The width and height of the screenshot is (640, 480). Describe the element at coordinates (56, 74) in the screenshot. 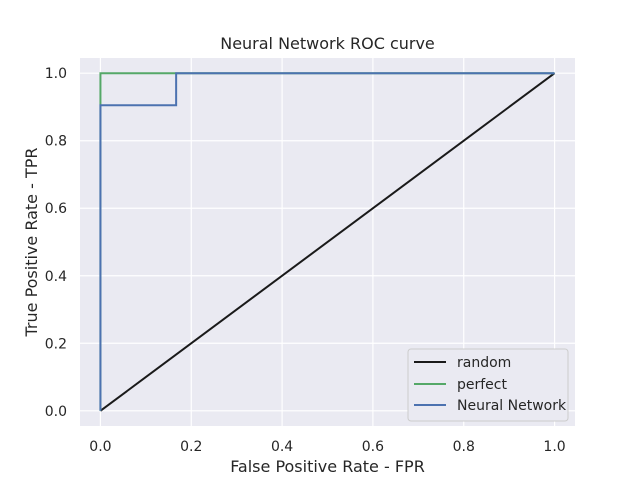

I see `y-tick-label: 1.0` at that location.